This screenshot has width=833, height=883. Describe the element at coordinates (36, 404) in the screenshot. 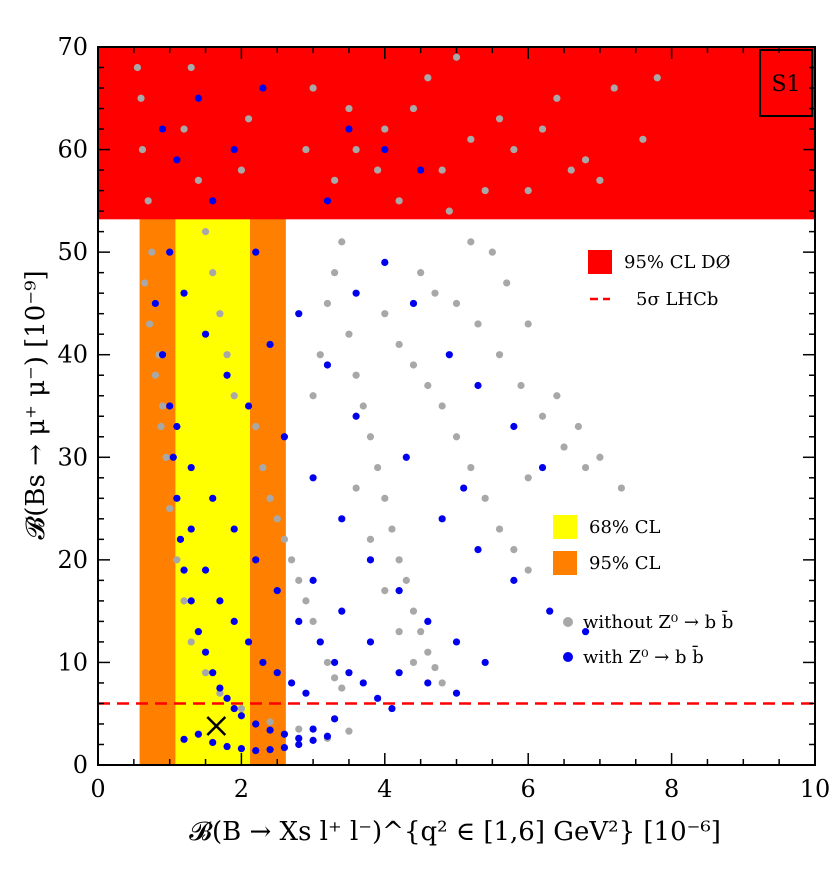

I see `y-axis-label: 𝓑(Bs → μ⁺ μ⁻) [10⁻⁹]` at that location.